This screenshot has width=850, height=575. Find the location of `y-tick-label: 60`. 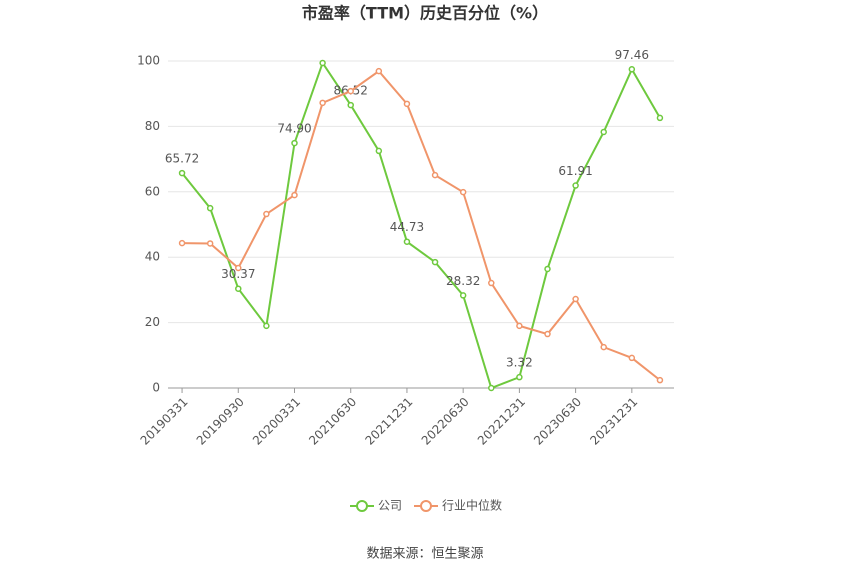

y-tick-label: 60 is located at coordinates (152, 191).